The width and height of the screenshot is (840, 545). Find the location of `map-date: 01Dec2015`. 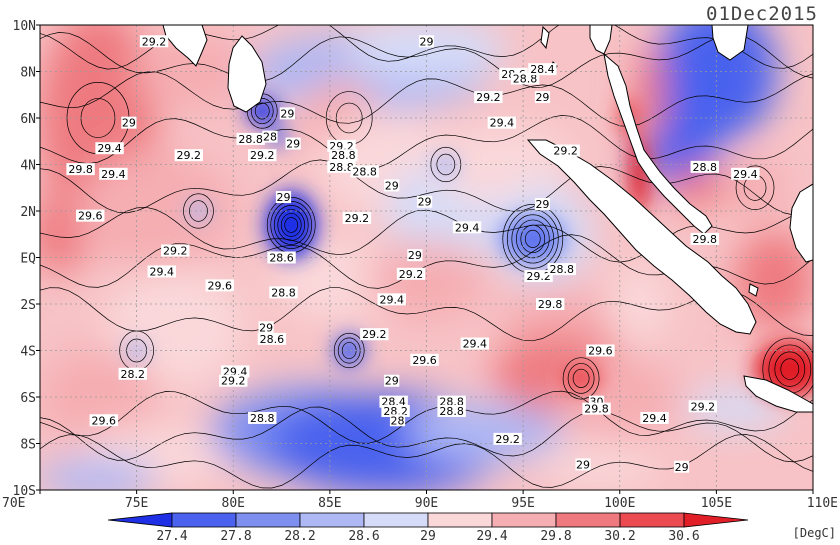

map-date: 01Dec2015 is located at coordinates (762, 14).